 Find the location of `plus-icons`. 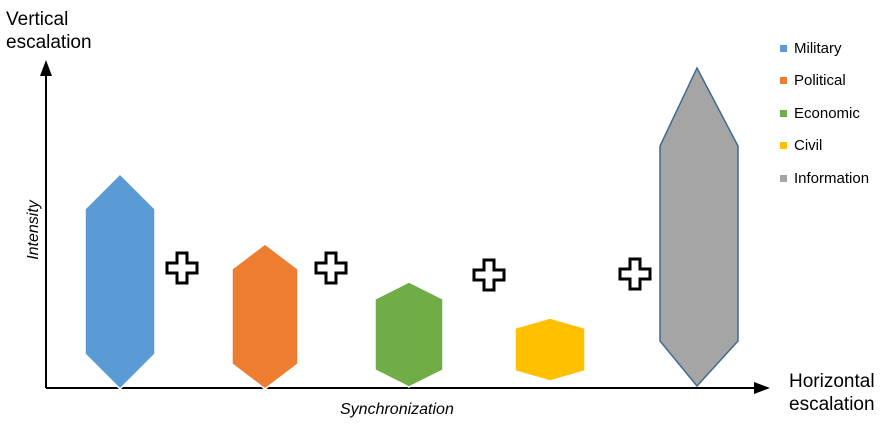

plus-icons is located at coordinates (408, 271).